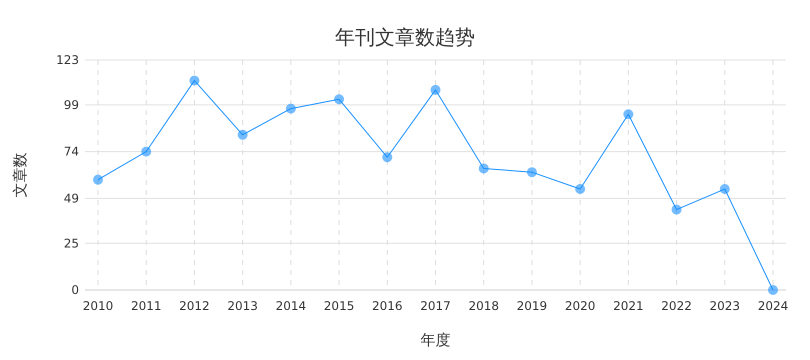 This screenshot has width=810, height=360. I want to click on x-tick-label: 2015, so click(339, 306).